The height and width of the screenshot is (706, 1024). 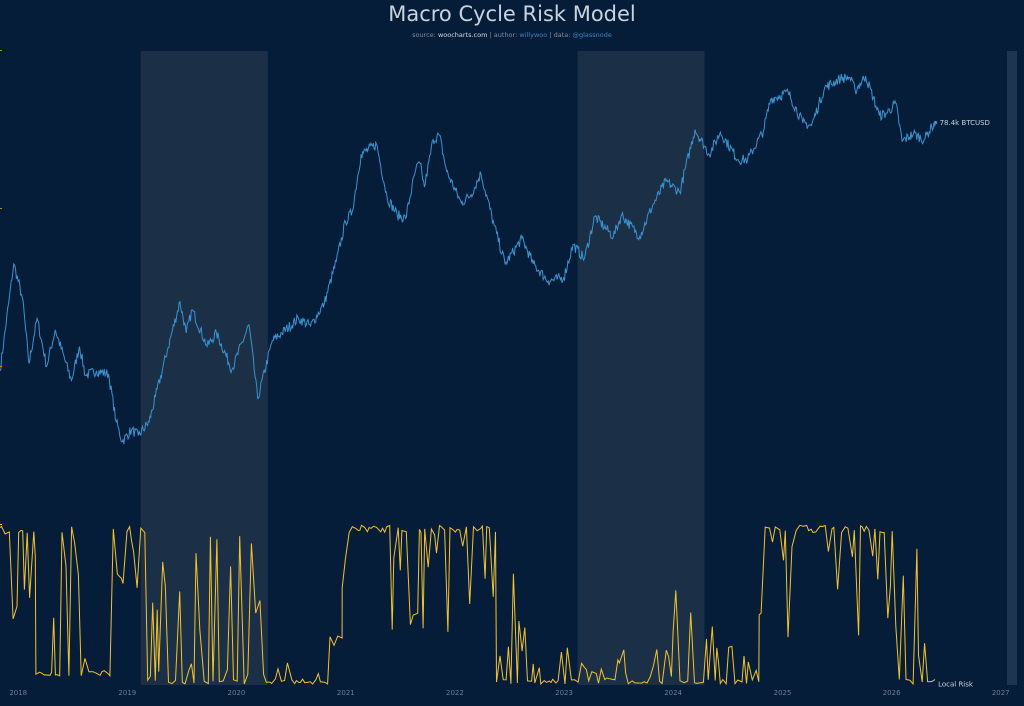 I want to click on local-risk-end-label: Local Risk, so click(x=956, y=685).